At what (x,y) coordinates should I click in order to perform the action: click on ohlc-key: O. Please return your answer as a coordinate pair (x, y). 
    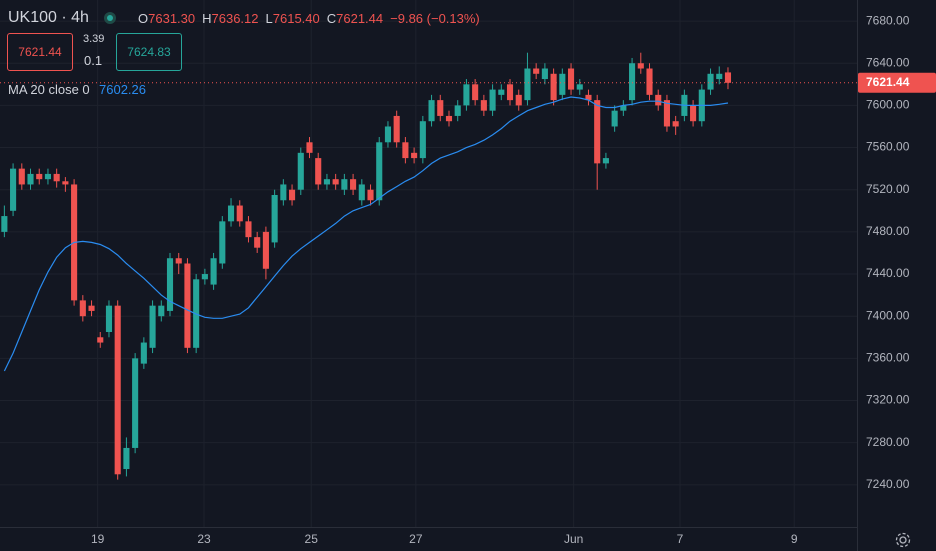
    Looking at the image, I should click on (143, 18).